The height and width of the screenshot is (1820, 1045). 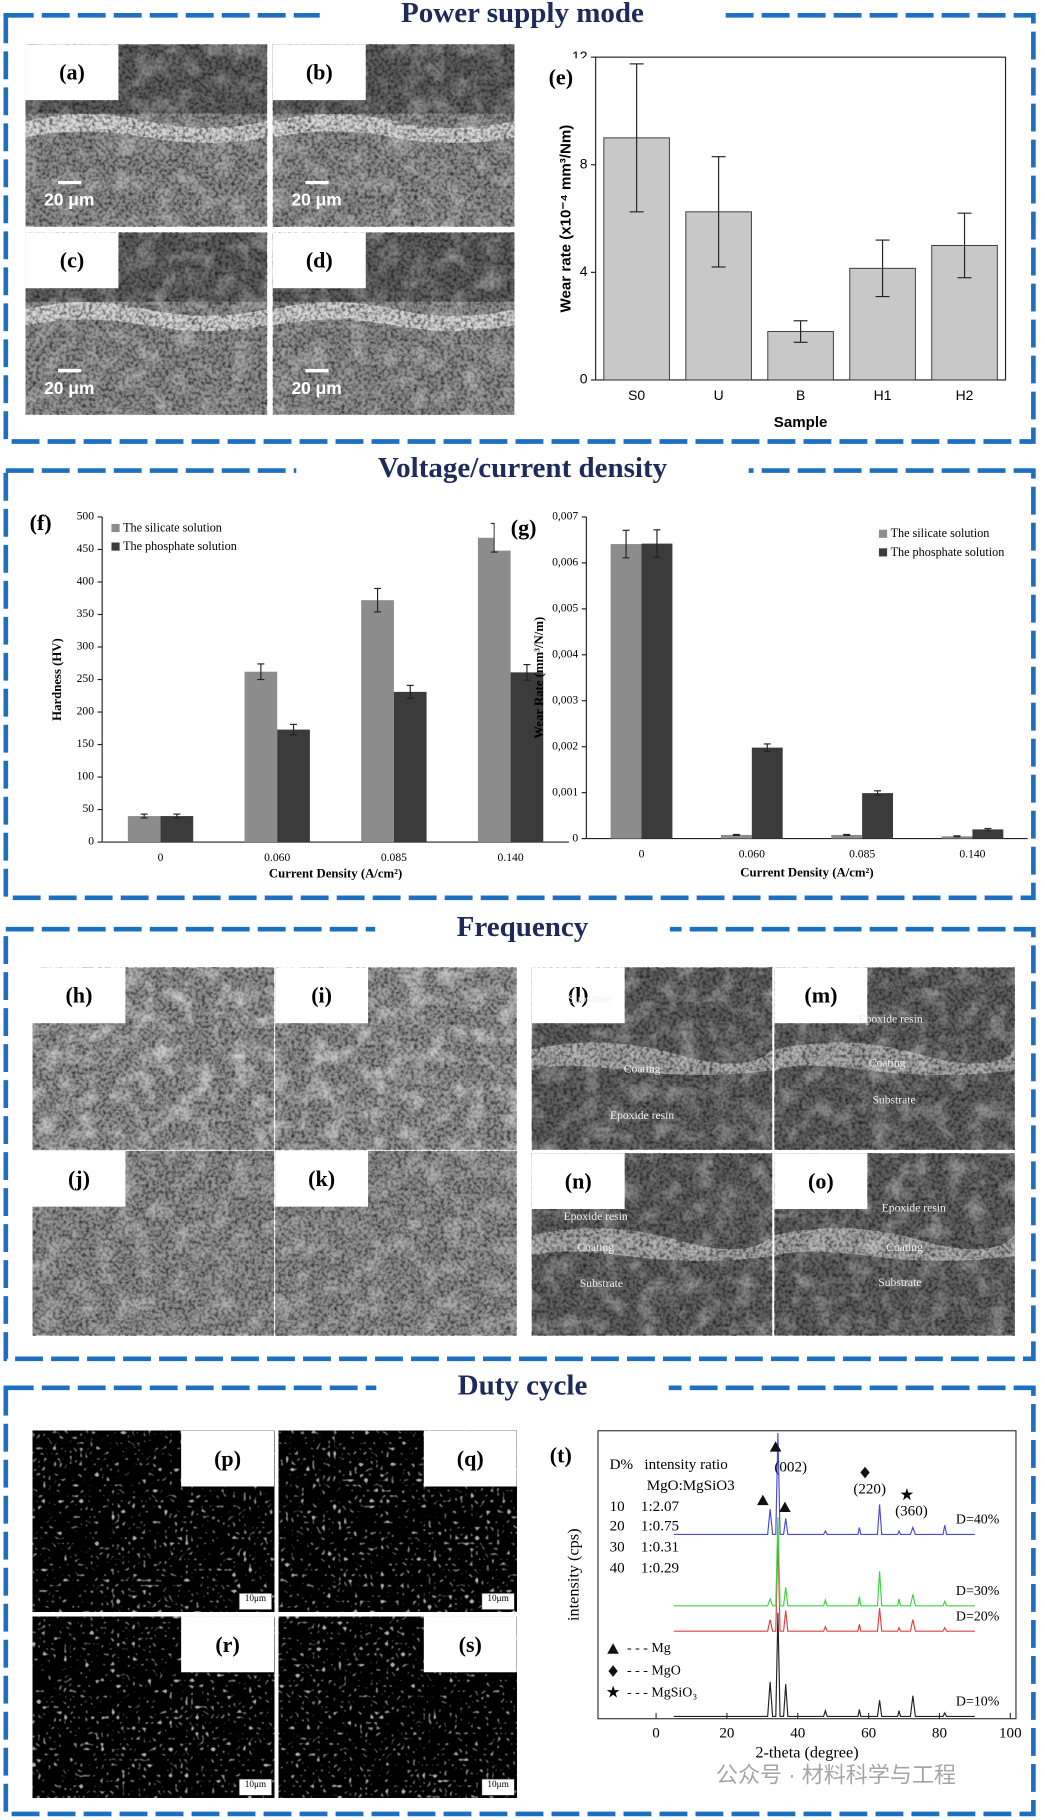 What do you see at coordinates (565, 562) in the screenshot?
I see `y-tick-label: 0,006` at bounding box center [565, 562].